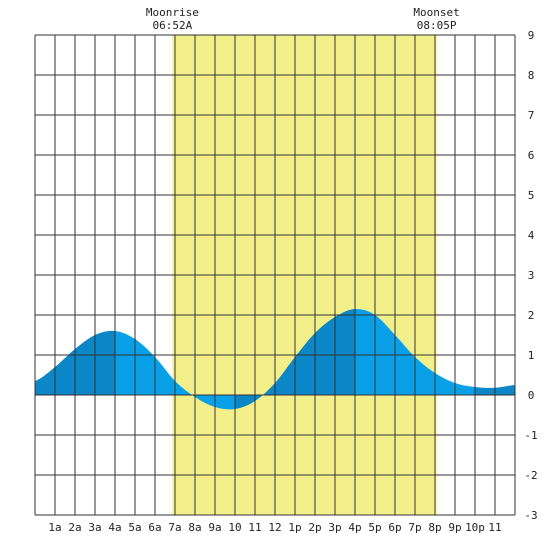  What do you see at coordinates (74, 527) in the screenshot?
I see `x-tick-label: 2a` at bounding box center [74, 527].